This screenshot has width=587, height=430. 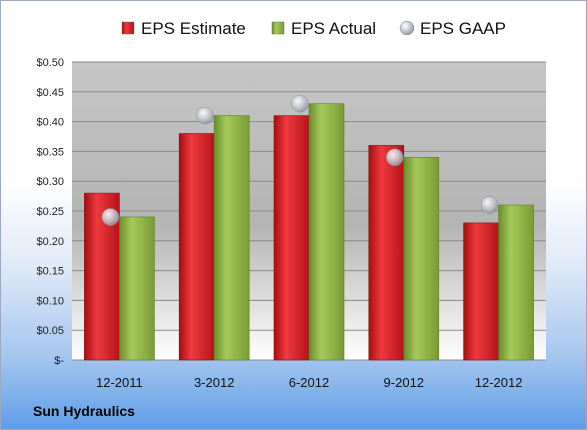 I want to click on y-tick-label: $0.15, so click(x=50, y=272).